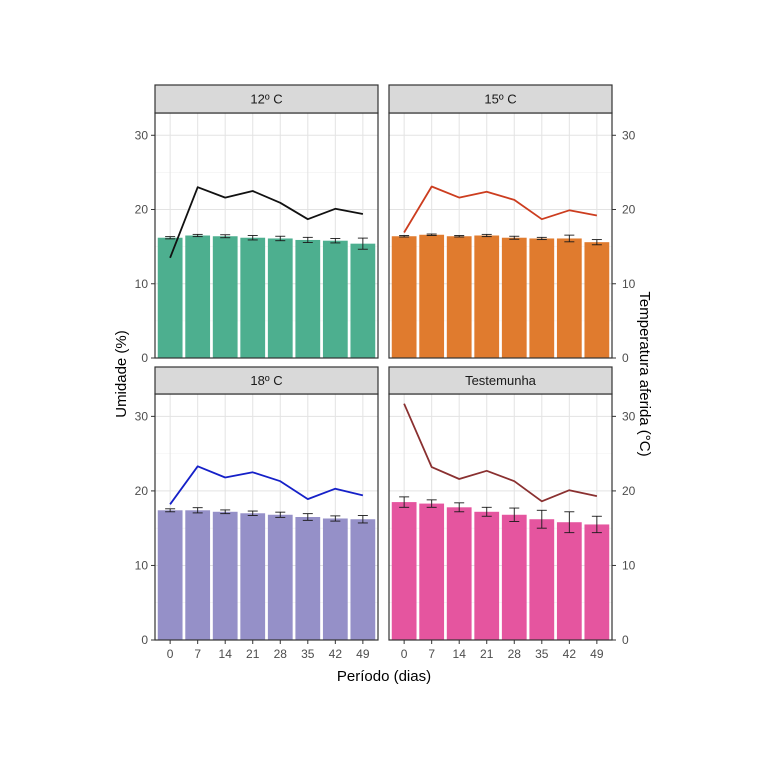 The image size is (768, 768). I want to click on x-tick-label: 14, so click(460, 654).